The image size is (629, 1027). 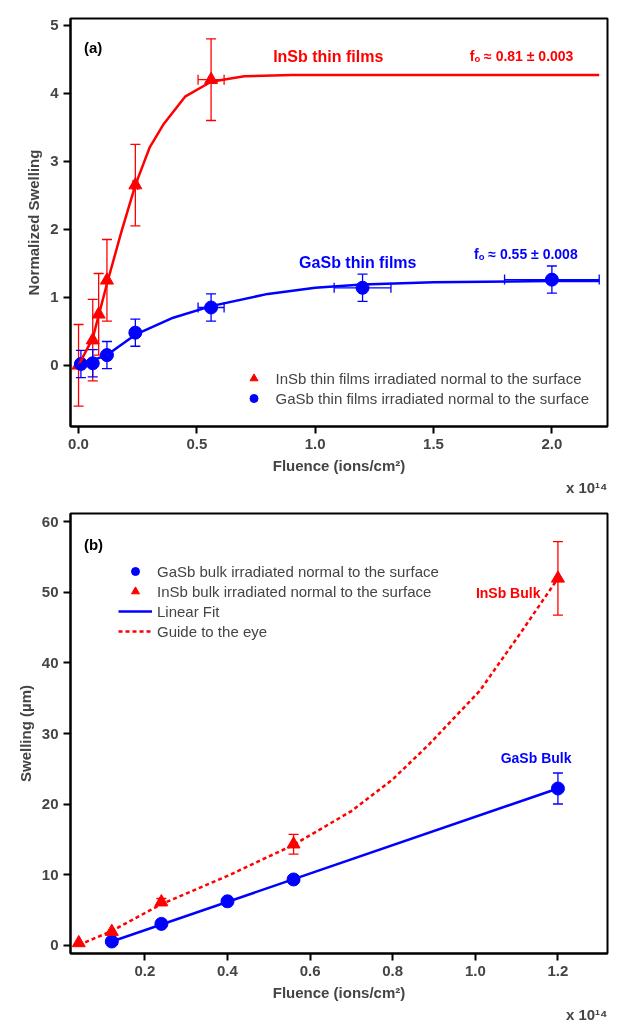 I want to click on y-tick-label: 20, so click(x=50, y=804).